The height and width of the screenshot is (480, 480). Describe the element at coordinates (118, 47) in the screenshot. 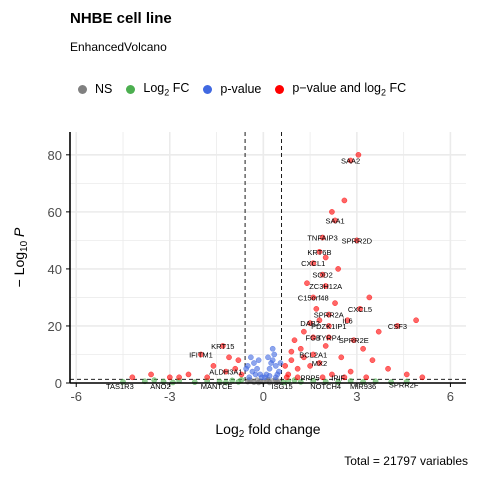

I see `chart-subtitle: EnhancedVolcano` at that location.